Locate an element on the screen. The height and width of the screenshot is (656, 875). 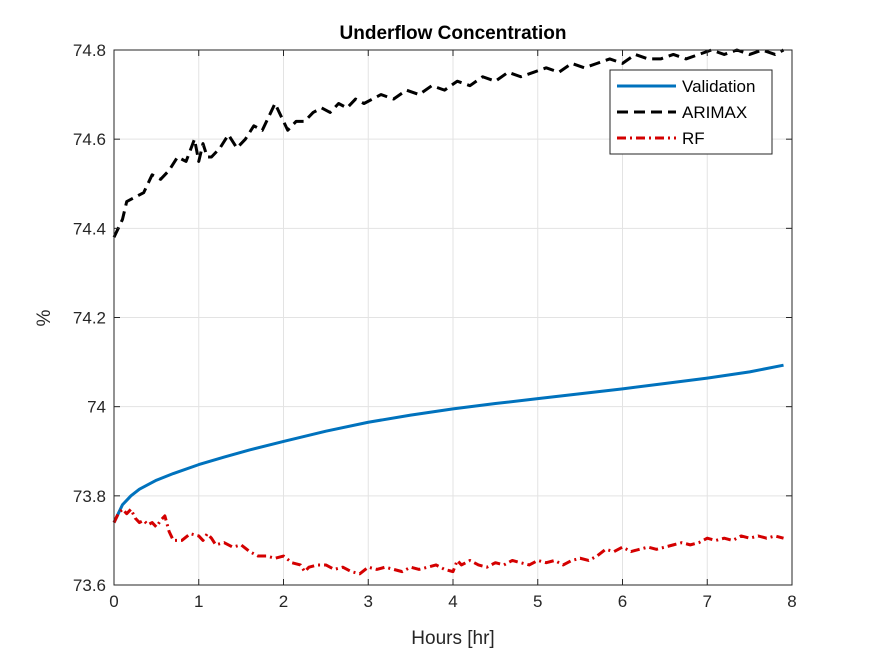
series-line-rf is located at coordinates (448, 541).